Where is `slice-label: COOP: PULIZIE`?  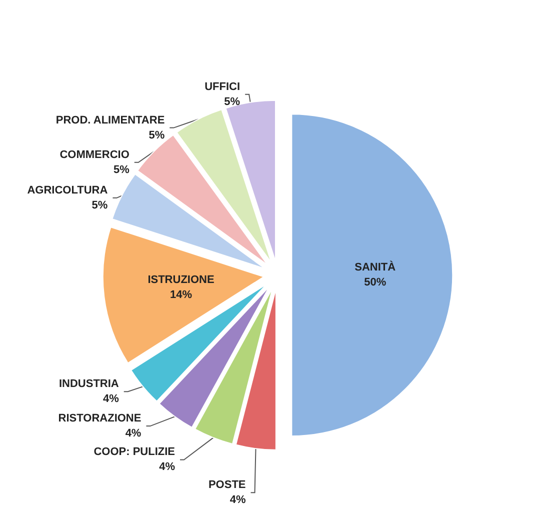 slice-label: COOP: PULIZIE is located at coordinates (135, 452).